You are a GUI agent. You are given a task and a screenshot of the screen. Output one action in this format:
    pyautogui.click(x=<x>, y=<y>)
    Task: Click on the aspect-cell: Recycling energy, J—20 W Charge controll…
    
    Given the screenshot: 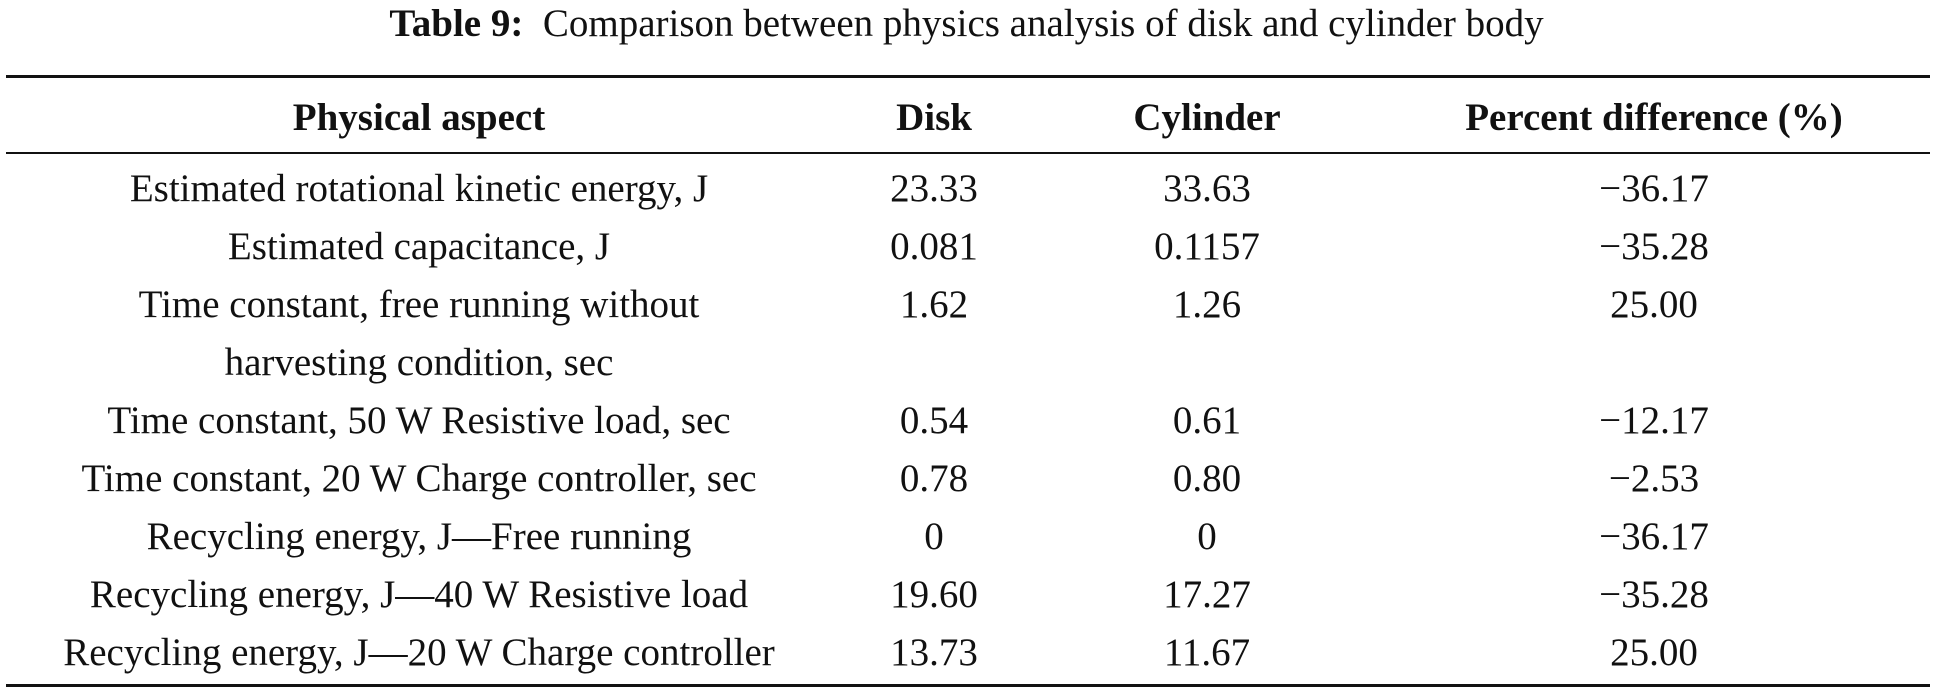 What is the action you would take?
    pyautogui.click(x=419, y=652)
    